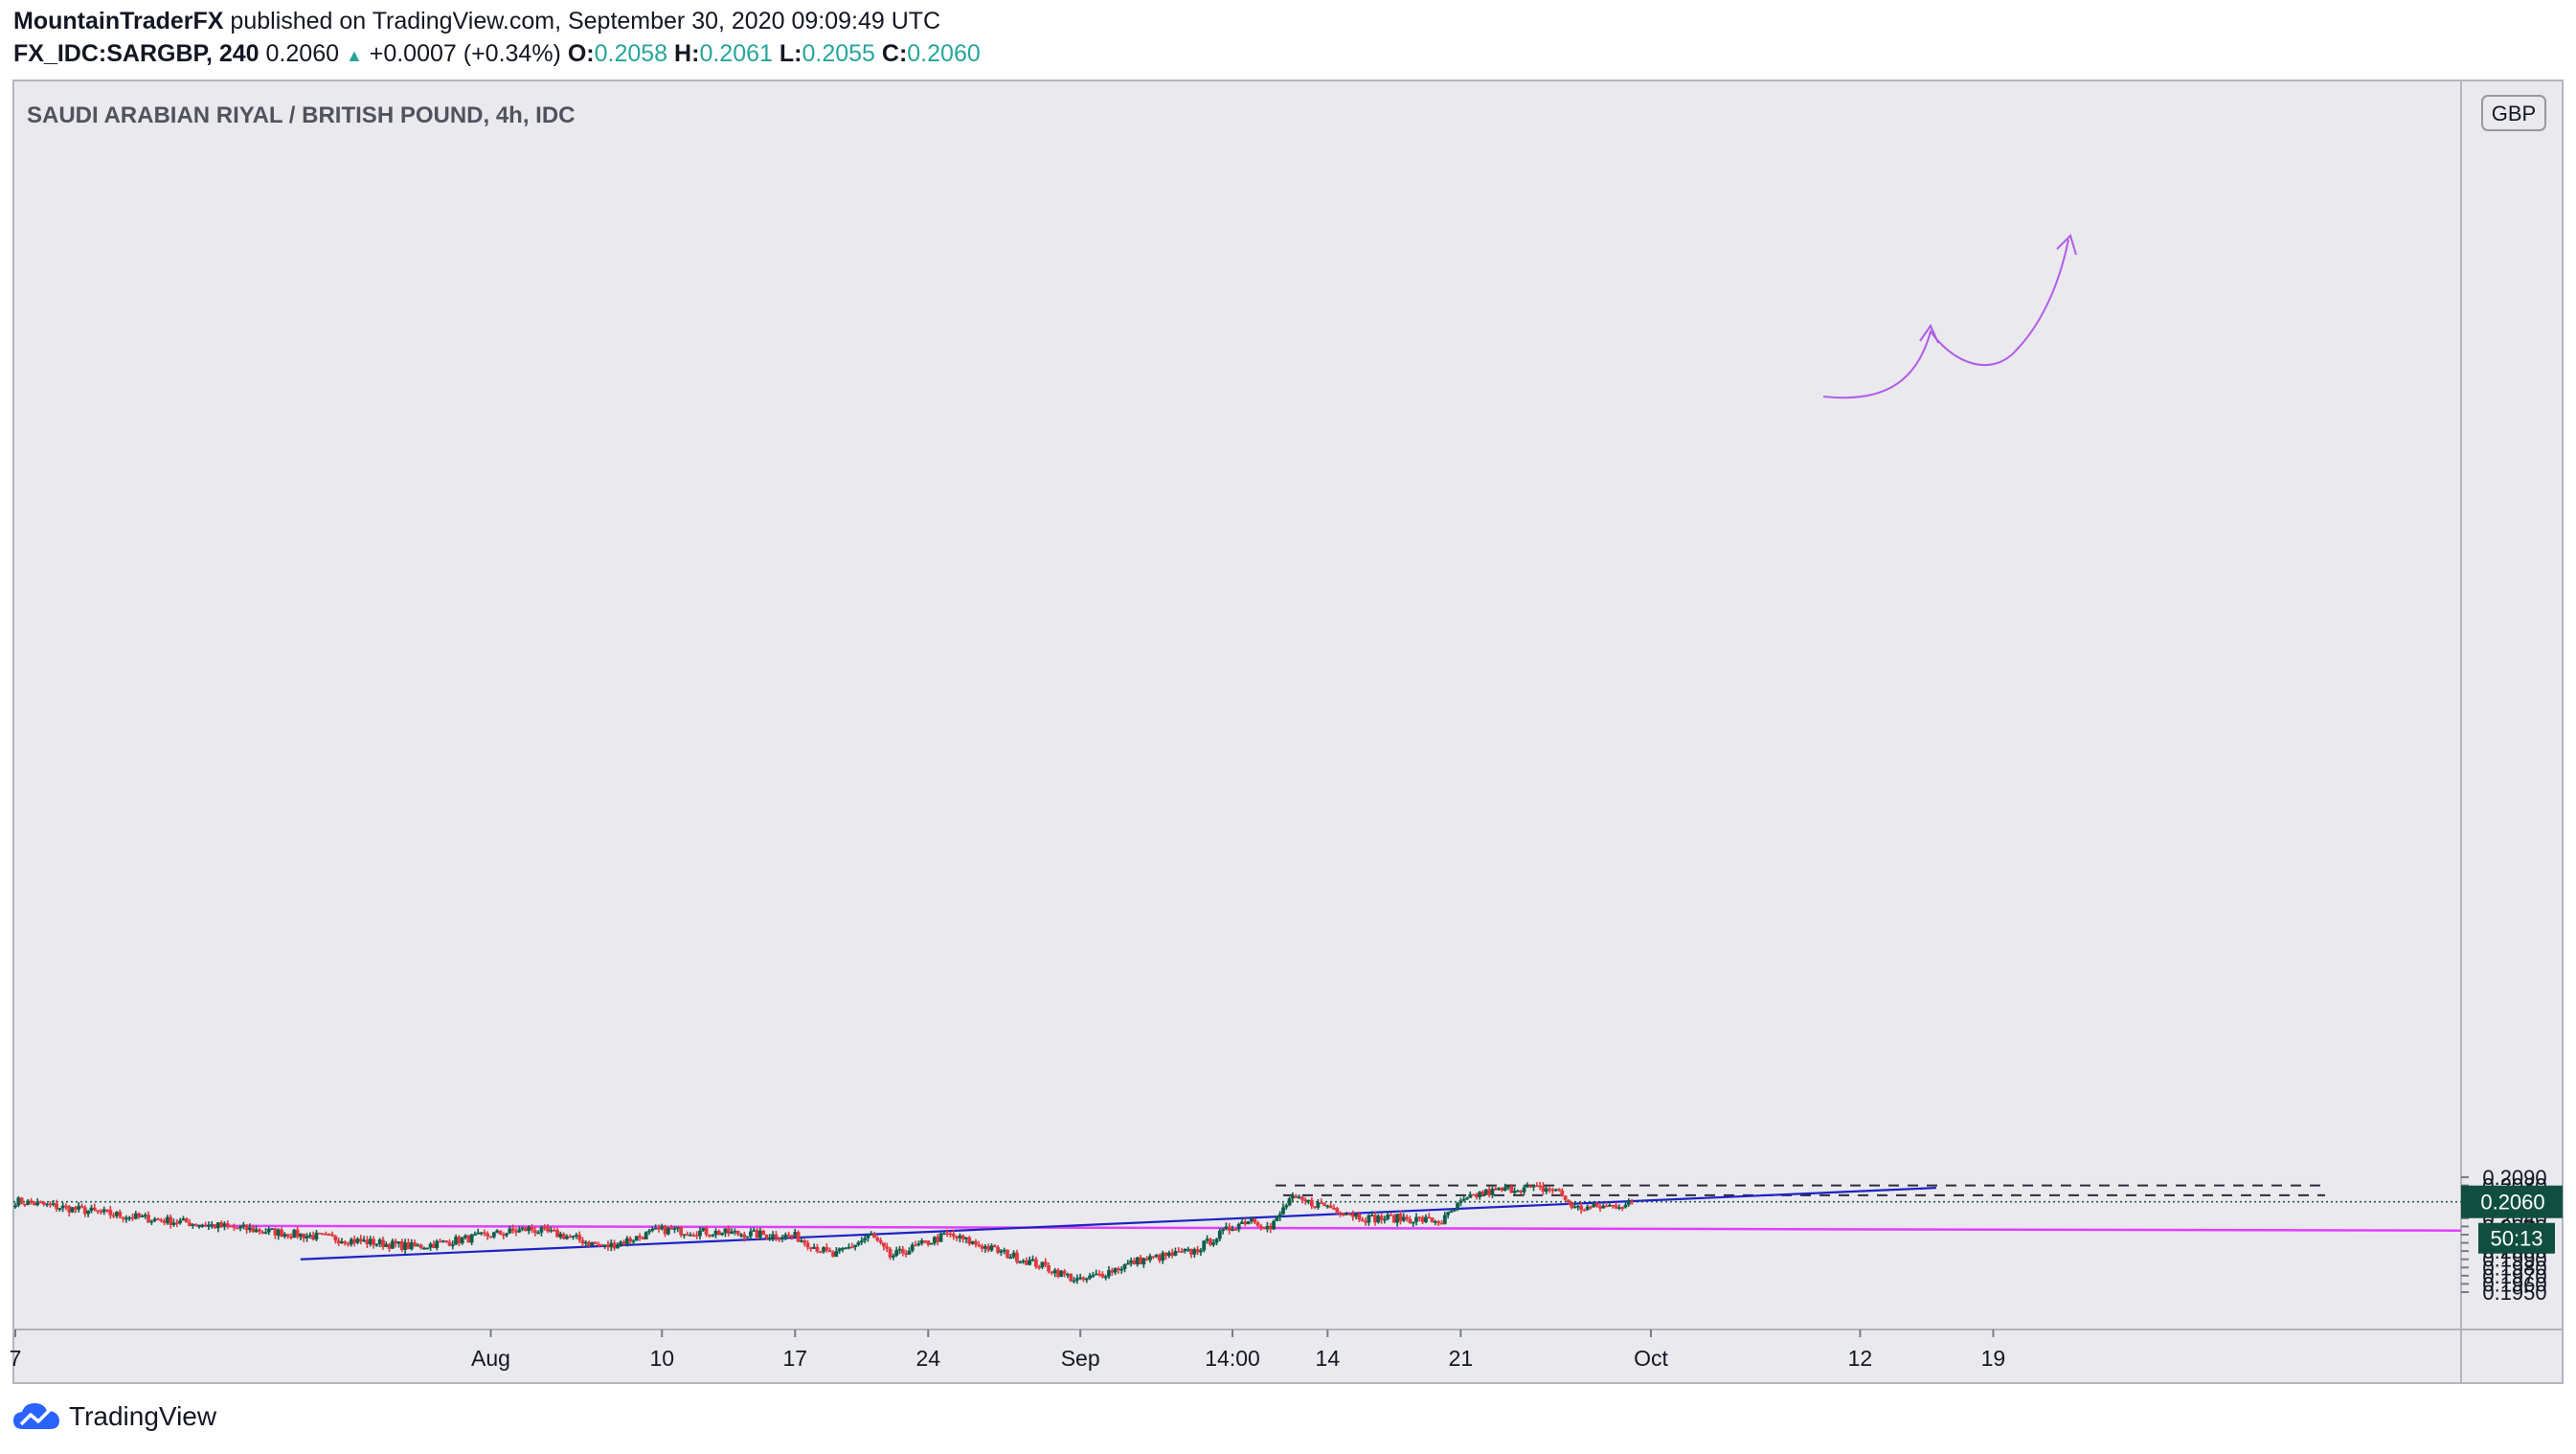  Describe the element at coordinates (1007, 1350) in the screenshot. I see `x-axis-ticks: 7 Aug 10 17 24 Sep 14:00 14 21 Oct 12 19` at that location.